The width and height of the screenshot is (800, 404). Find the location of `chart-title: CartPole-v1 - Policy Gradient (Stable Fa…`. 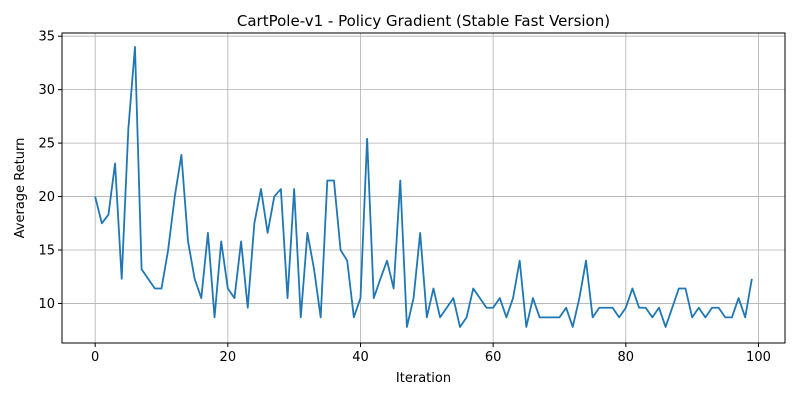

chart-title: CartPole-v1 - Policy Gradient (Stable Fa… is located at coordinates (423, 21).